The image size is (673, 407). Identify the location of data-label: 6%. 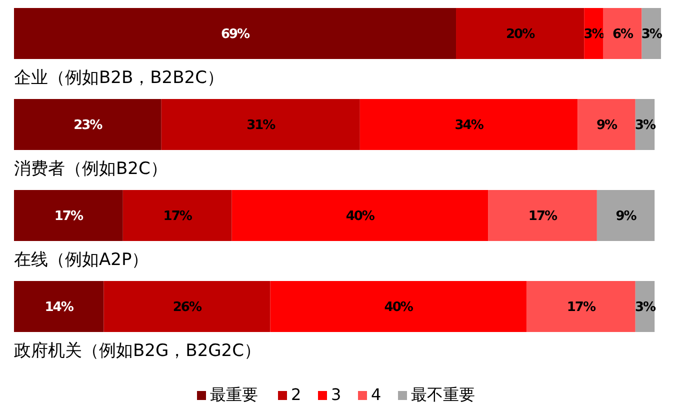
(623, 34).